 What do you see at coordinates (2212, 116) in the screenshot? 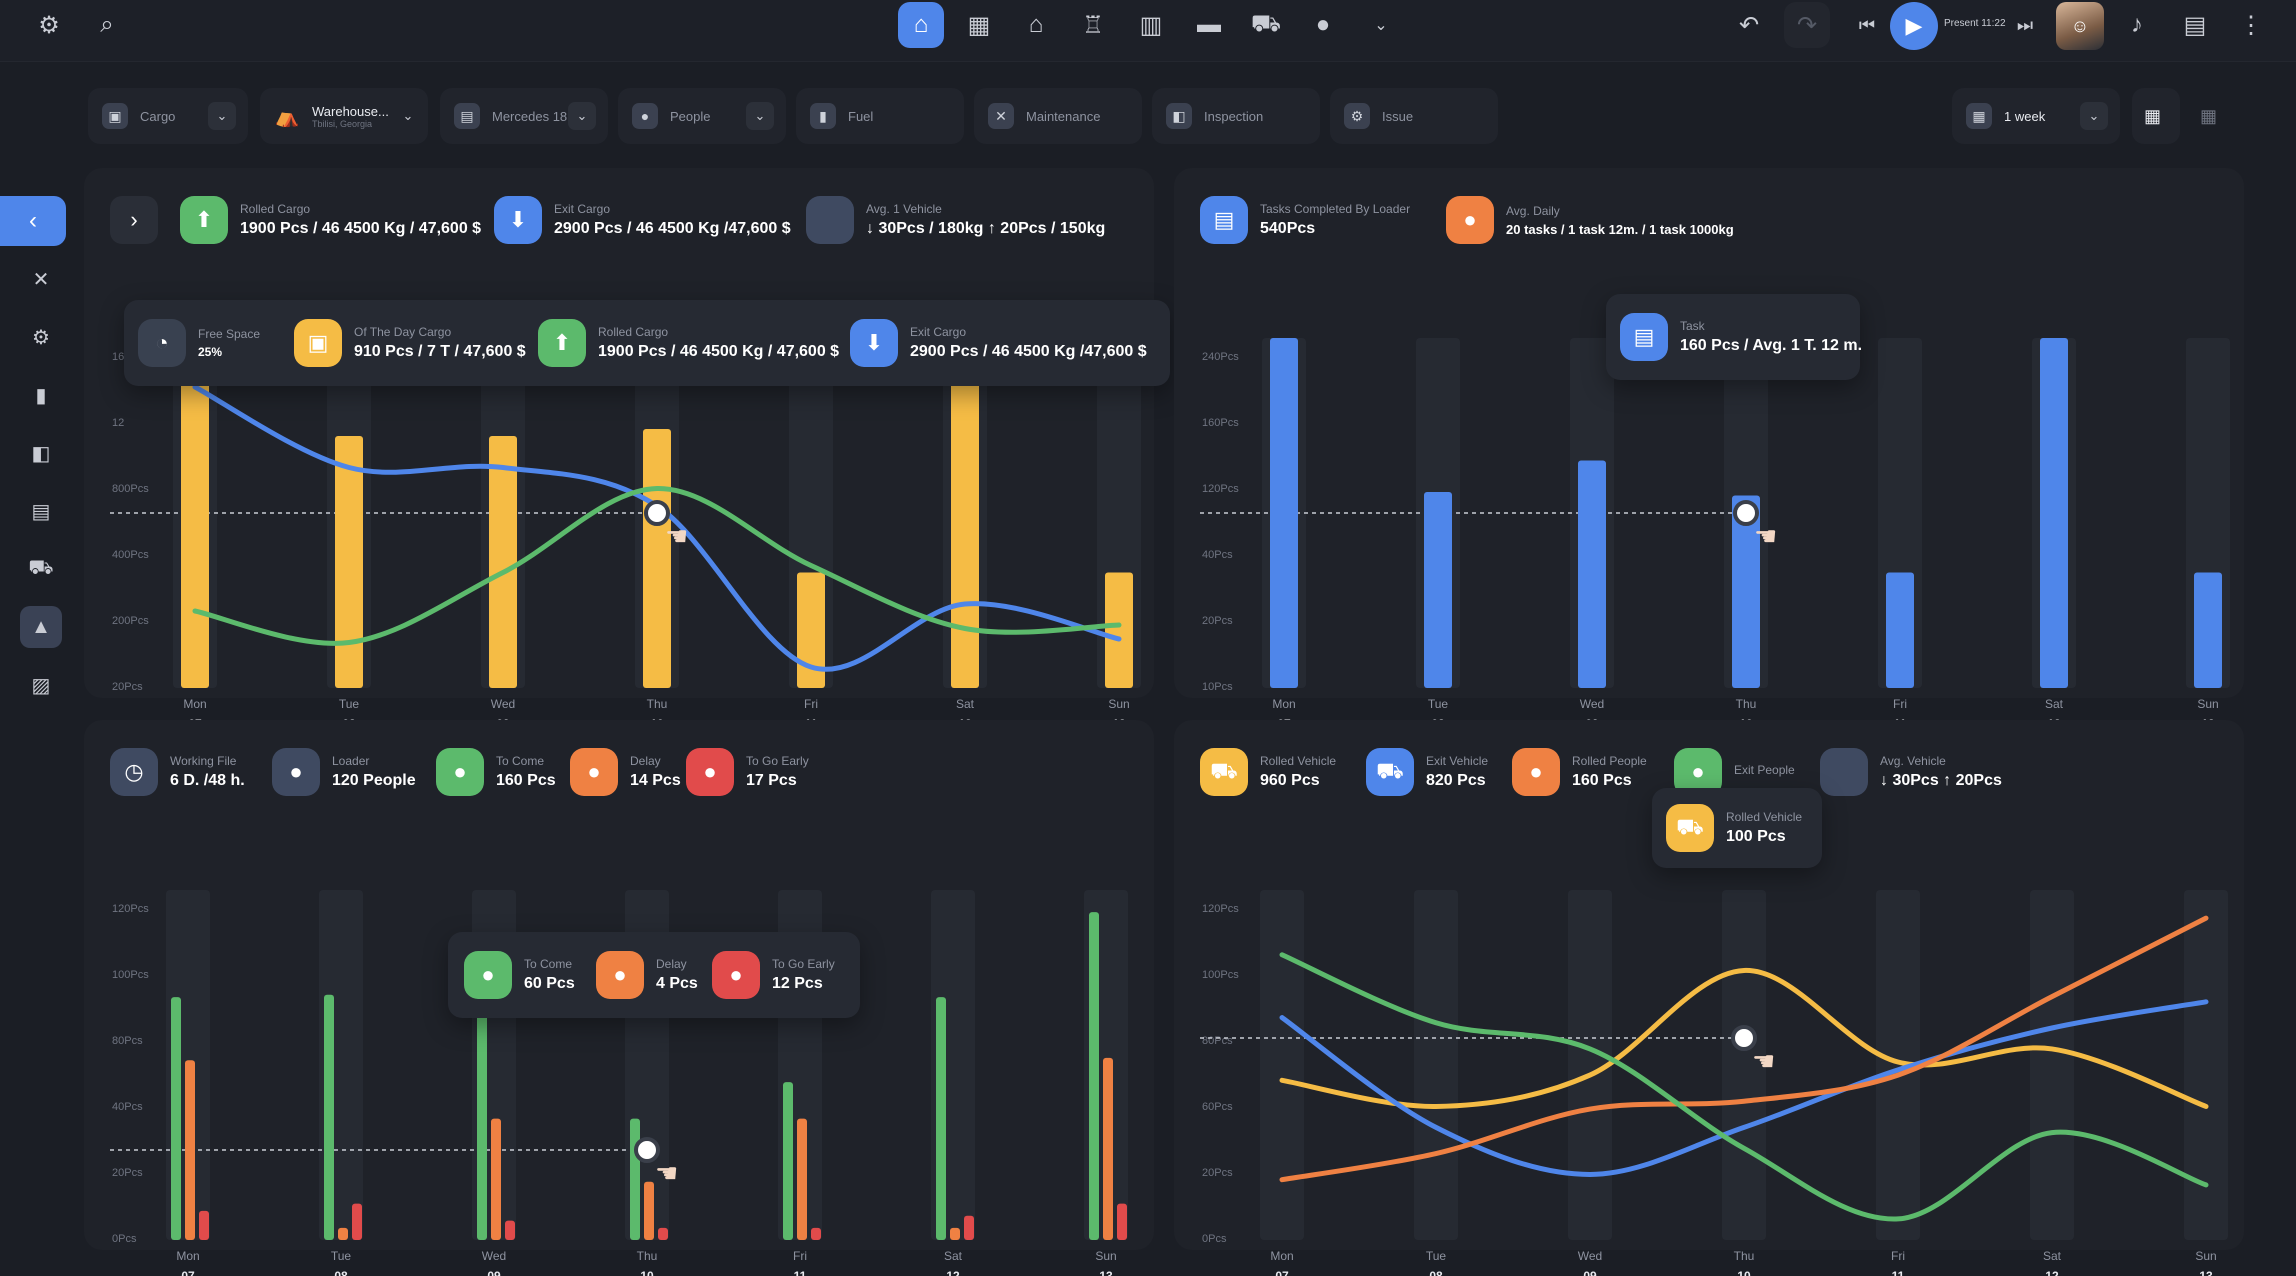
I see `grid-large-view-button: ▦` at bounding box center [2212, 116].